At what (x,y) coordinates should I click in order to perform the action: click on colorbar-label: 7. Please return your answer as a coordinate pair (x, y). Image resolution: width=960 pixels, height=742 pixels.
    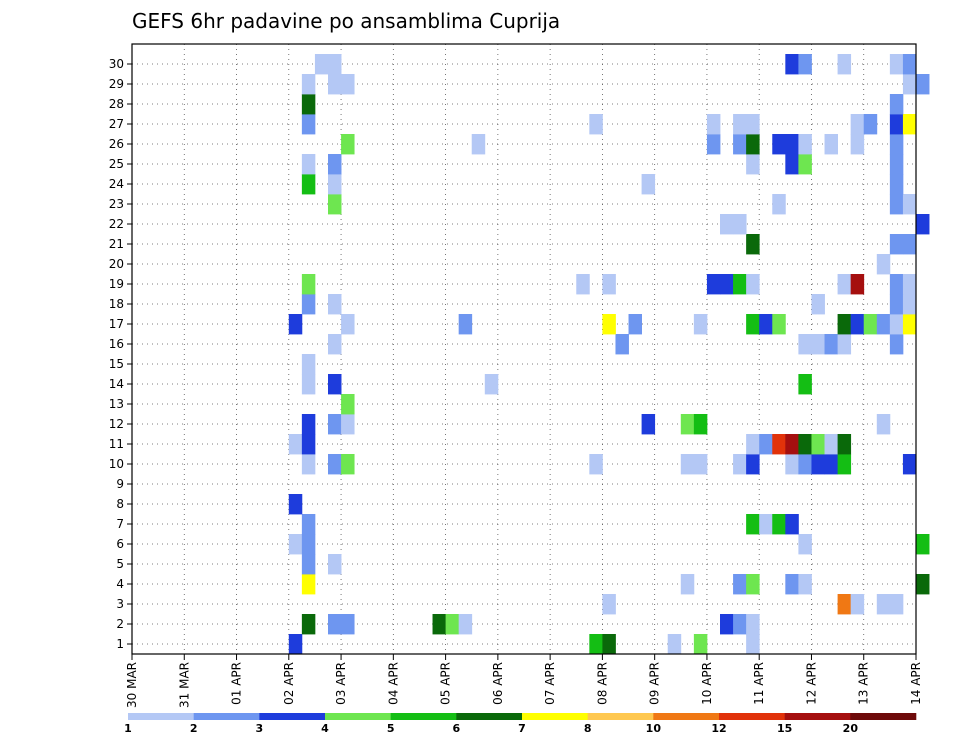
    Looking at the image, I should click on (522, 728).